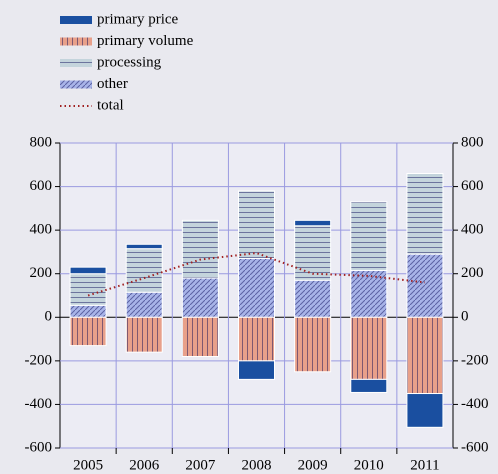  What do you see at coordinates (110, 105) in the screenshot?
I see `legend-label: total` at bounding box center [110, 105].